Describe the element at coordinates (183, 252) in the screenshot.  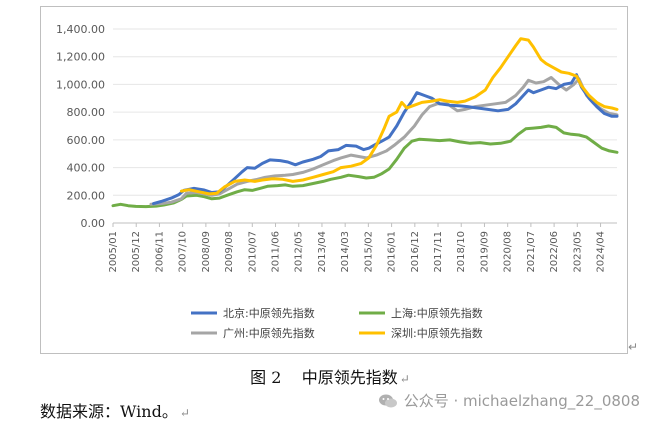
I see `x-tick-label: 2007/10` at that location.